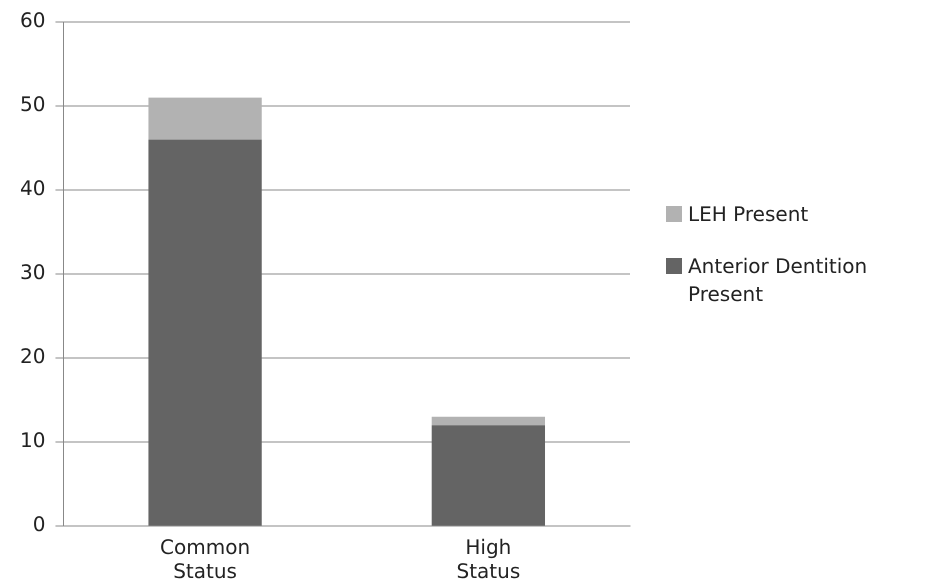 The image size is (932, 588). I want to click on y-tick-label: 10, so click(33, 440).